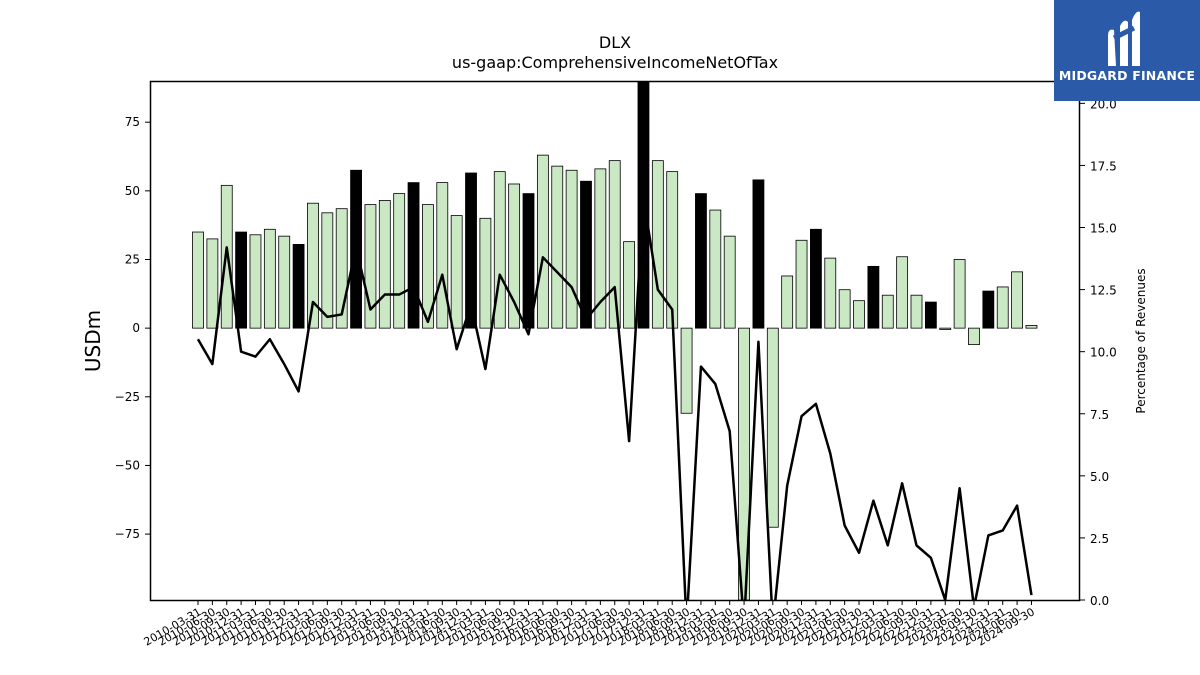 The image size is (1200, 675). Describe the element at coordinates (127, 397) in the screenshot. I see `y-tick-label-left: −25` at that location.